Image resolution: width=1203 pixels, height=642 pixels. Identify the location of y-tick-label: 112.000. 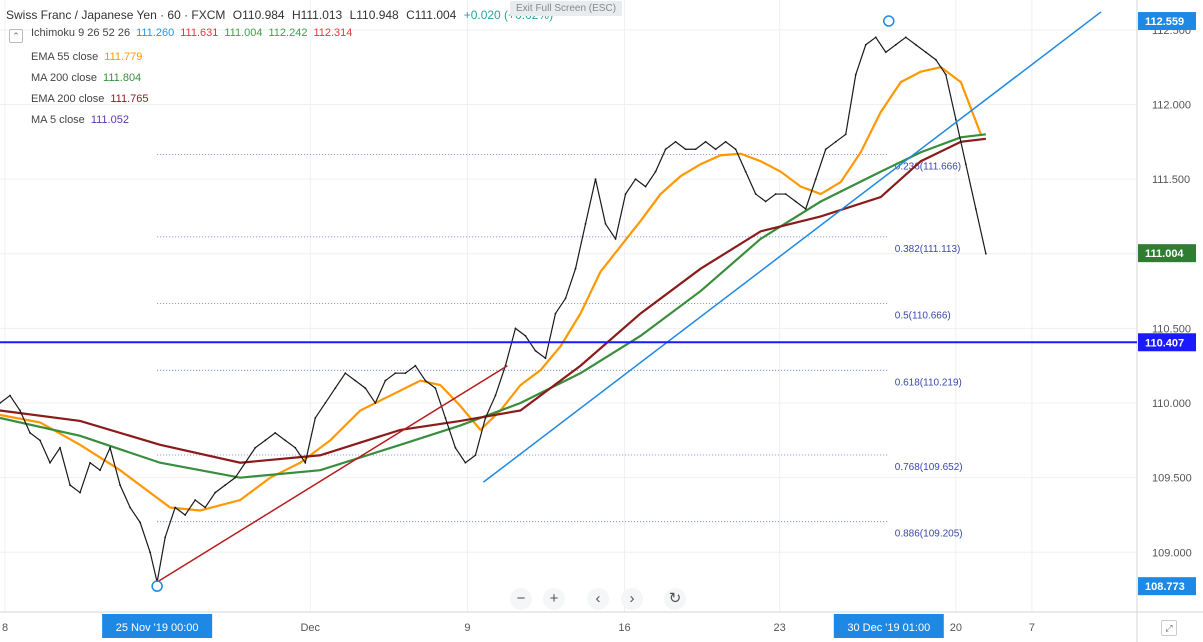
(1171, 105).